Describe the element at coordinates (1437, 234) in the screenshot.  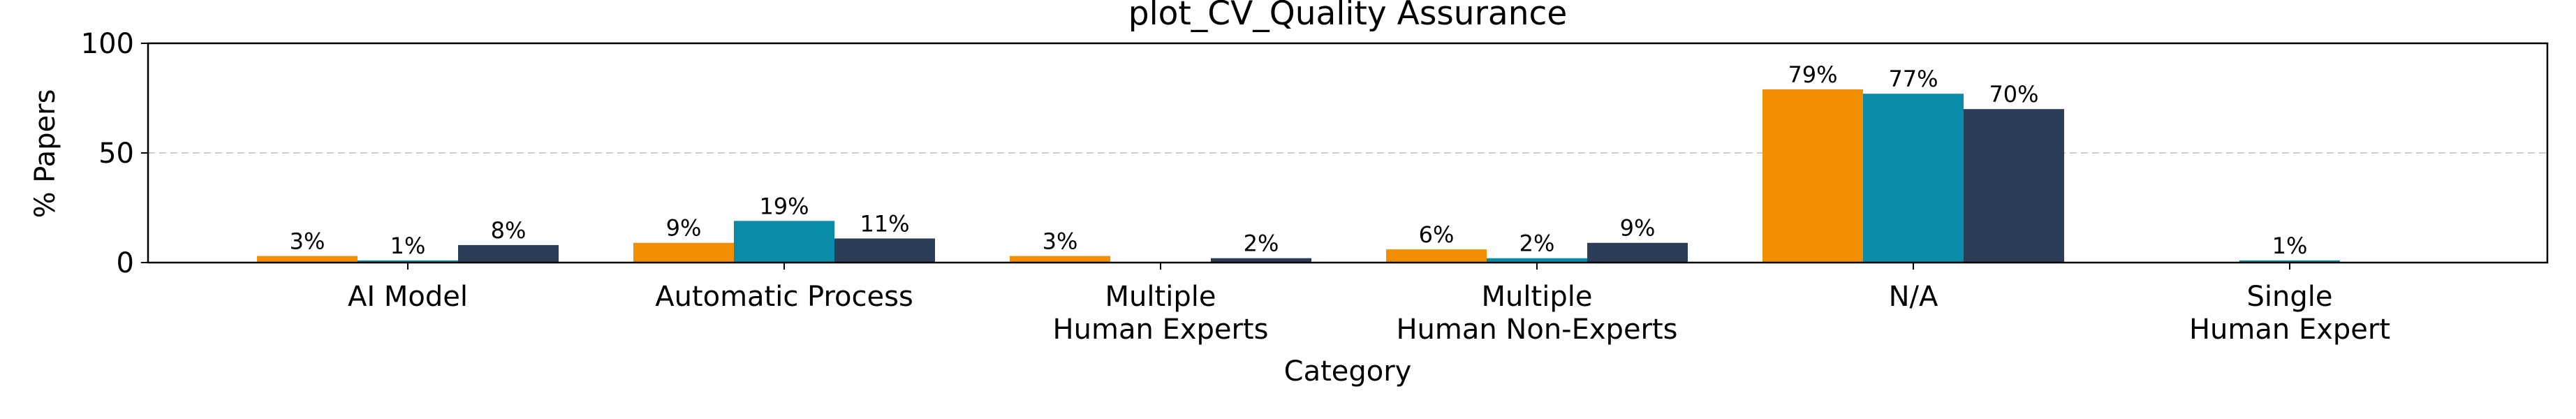
I see `data-label: 6%` at that location.